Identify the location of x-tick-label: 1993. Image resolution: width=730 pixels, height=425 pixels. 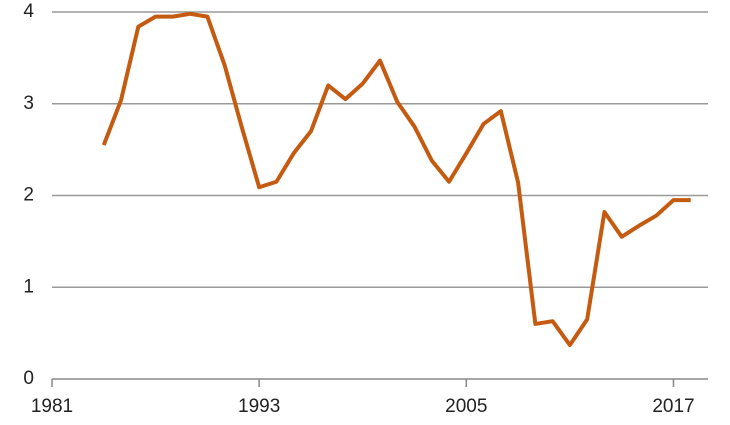
(259, 406).